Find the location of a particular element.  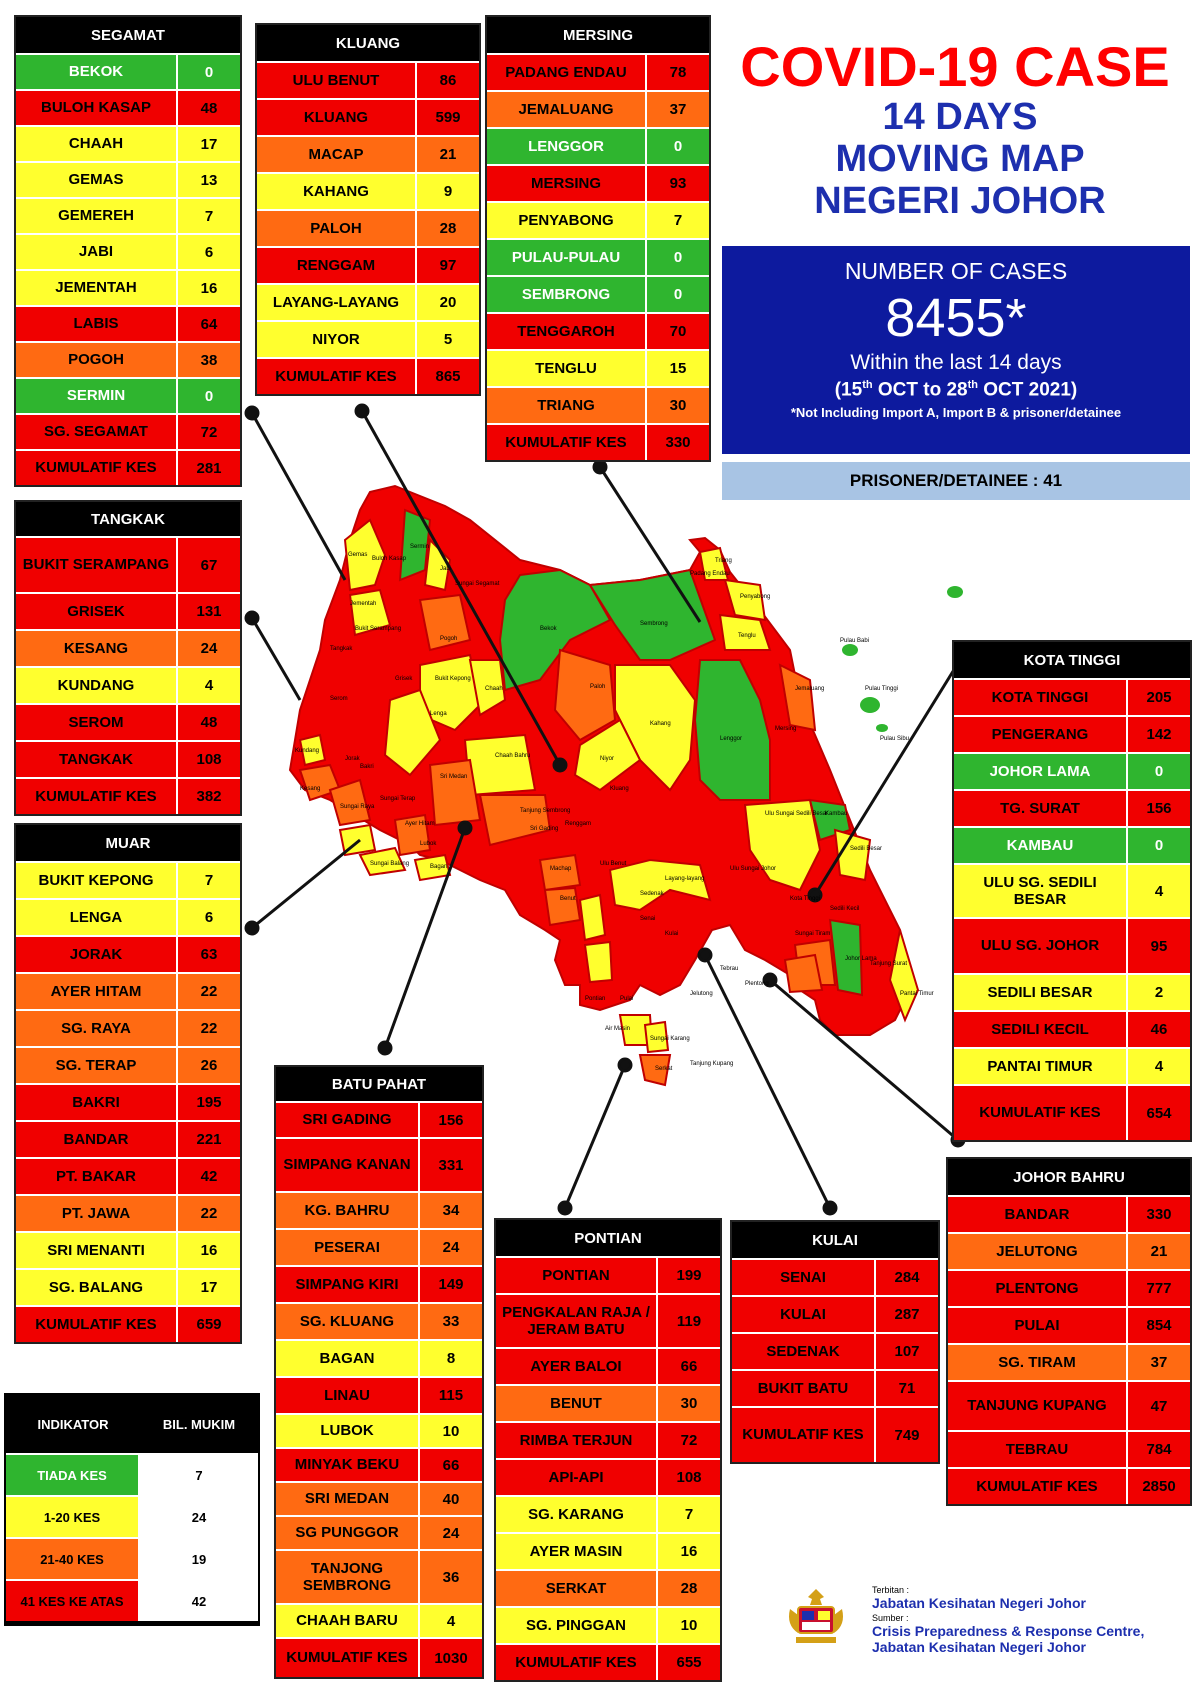

mukim-name: SG. KLUANG is located at coordinates (348, 1321).